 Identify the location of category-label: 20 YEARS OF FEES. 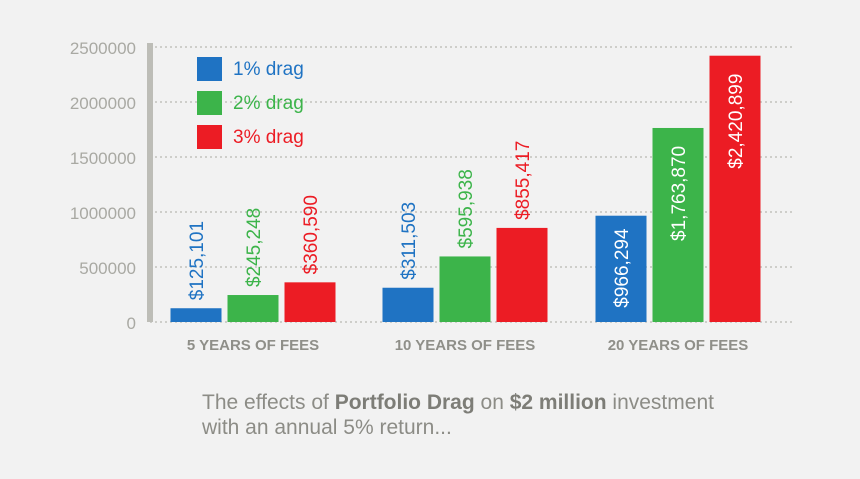
(678, 345).